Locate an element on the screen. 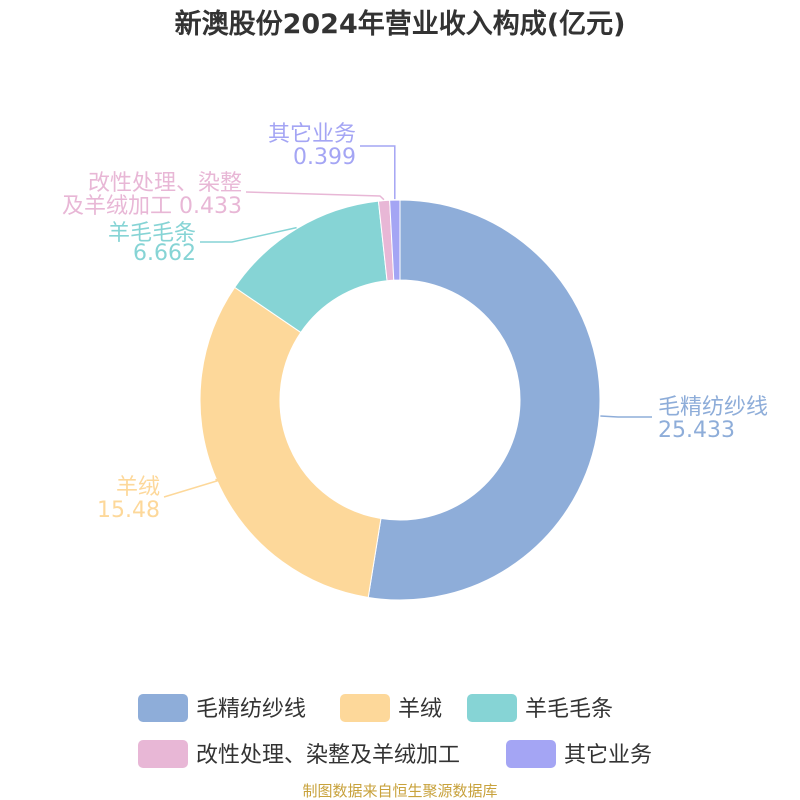 The image size is (800, 800). legend-label-5: 其它业务 is located at coordinates (608, 755).